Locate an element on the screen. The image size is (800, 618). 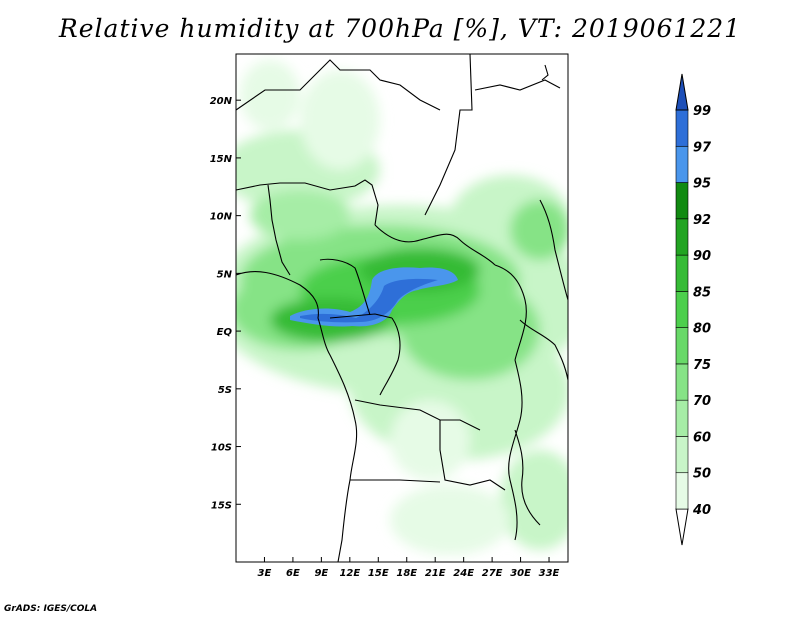
colorbar-level-label: 99 is located at coordinates (702, 111).